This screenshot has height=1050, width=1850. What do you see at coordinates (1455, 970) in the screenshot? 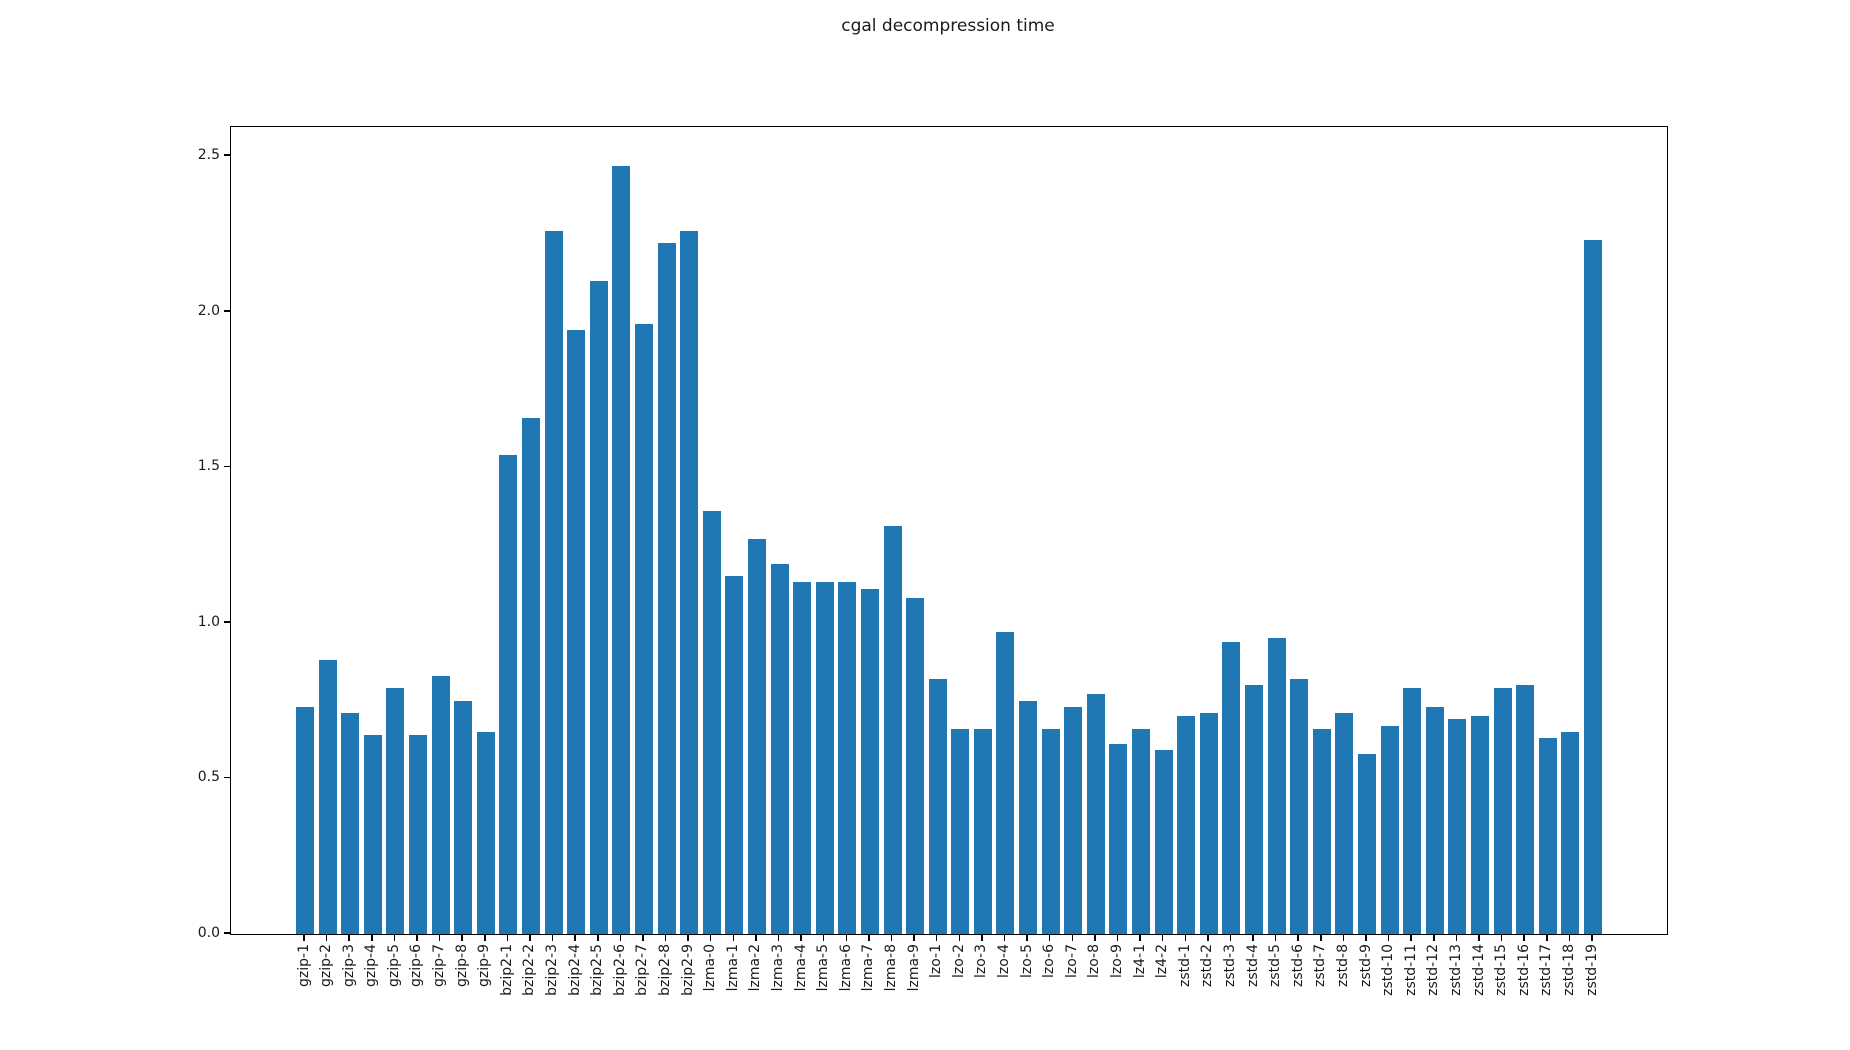
I see `x-tick-label: zstd-13` at bounding box center [1455, 970].